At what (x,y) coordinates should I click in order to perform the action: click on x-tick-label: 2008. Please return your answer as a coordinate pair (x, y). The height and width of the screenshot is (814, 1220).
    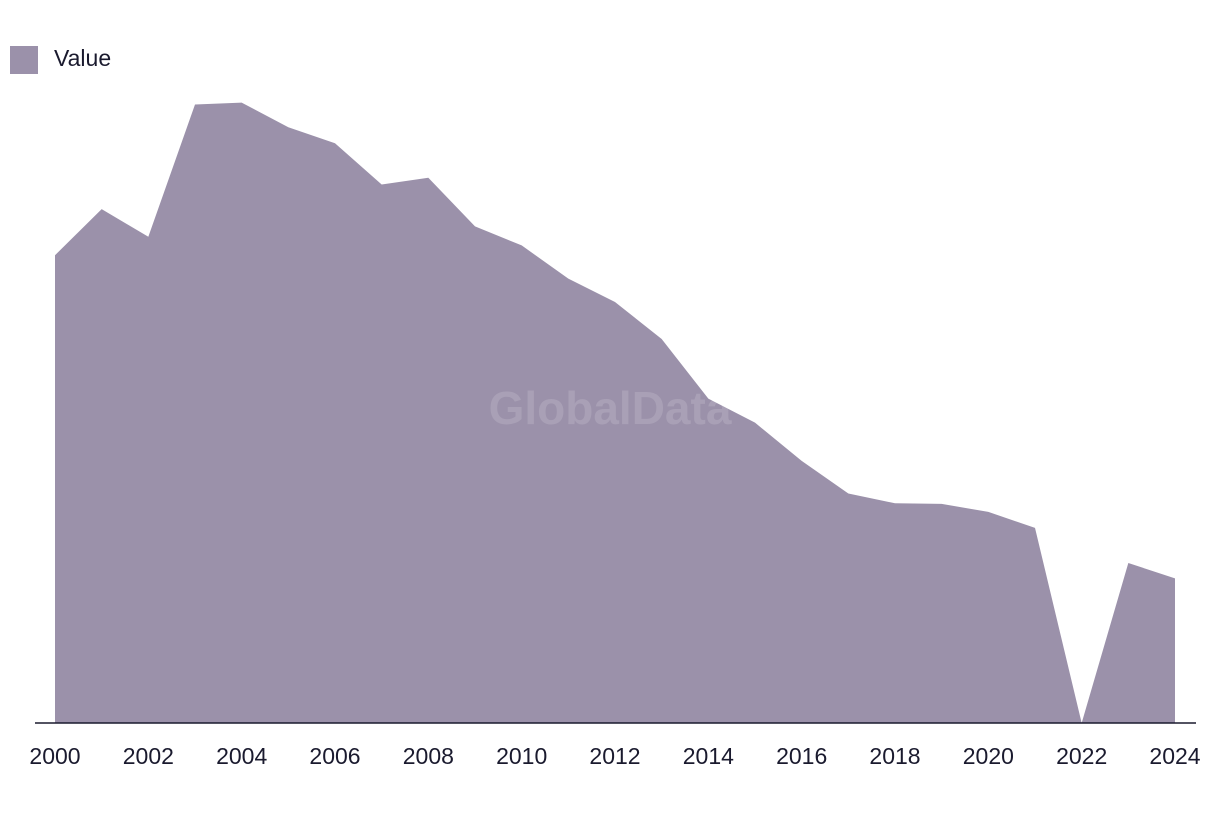
    Looking at the image, I should click on (428, 756).